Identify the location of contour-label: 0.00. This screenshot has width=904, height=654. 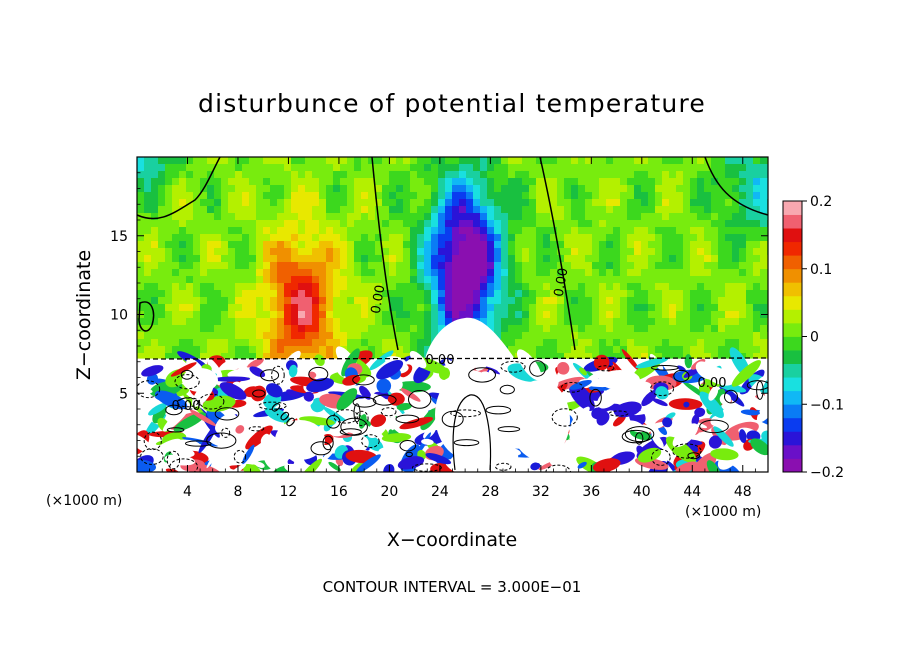
(186, 406).